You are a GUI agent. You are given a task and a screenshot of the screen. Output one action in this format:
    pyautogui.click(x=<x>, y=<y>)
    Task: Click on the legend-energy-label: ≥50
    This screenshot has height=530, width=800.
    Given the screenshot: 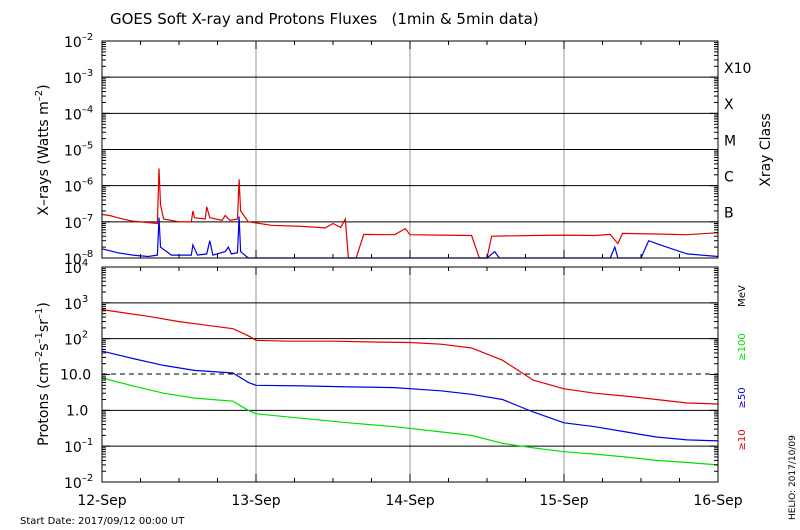 What is the action you would take?
    pyautogui.click(x=742, y=397)
    